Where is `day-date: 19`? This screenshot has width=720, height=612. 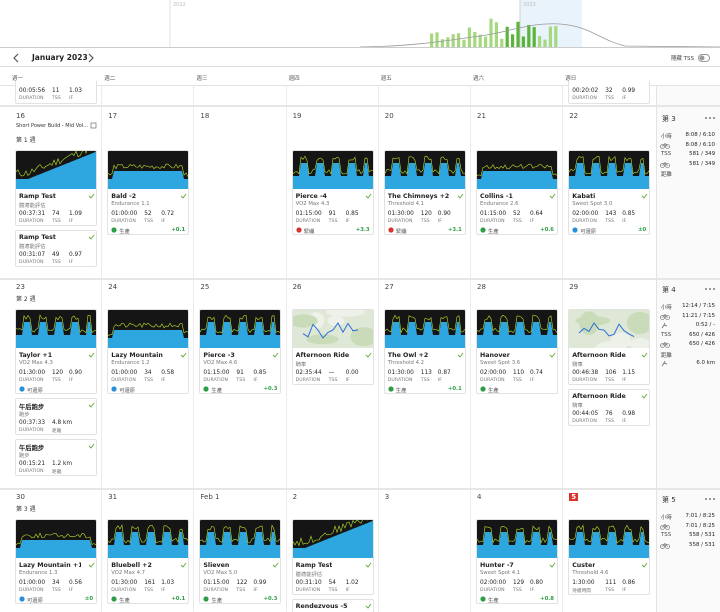
day-date: 19 is located at coordinates (297, 116).